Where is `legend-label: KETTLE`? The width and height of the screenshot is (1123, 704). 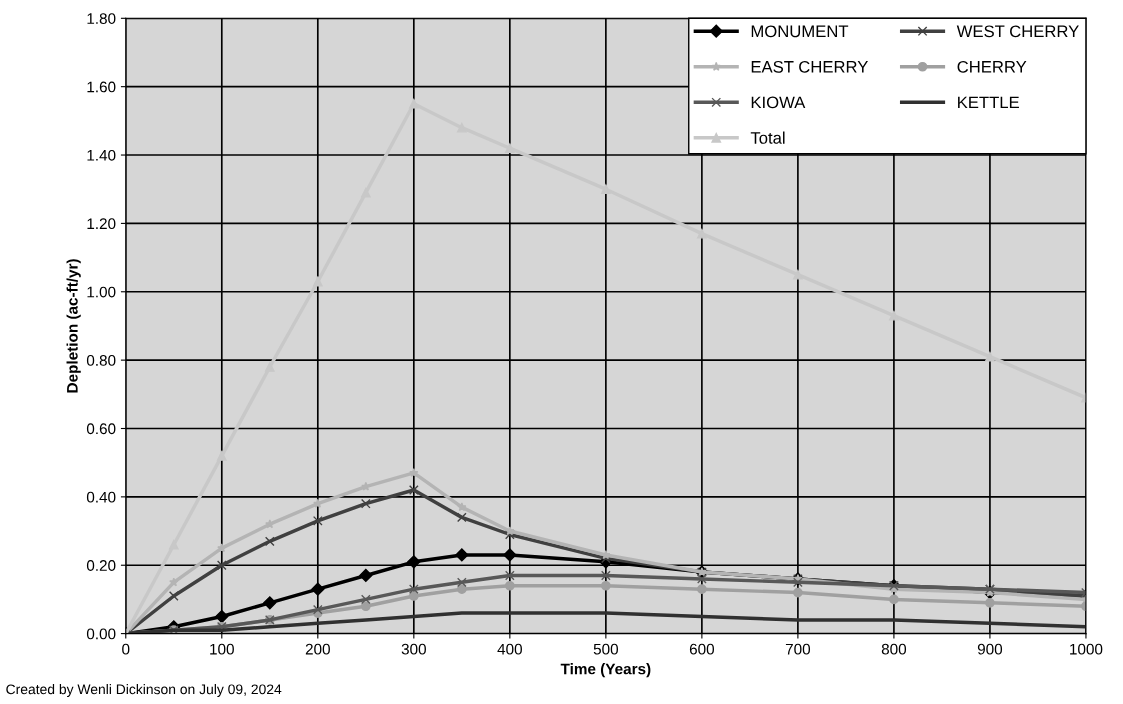
legend-label: KETTLE is located at coordinates (988, 102).